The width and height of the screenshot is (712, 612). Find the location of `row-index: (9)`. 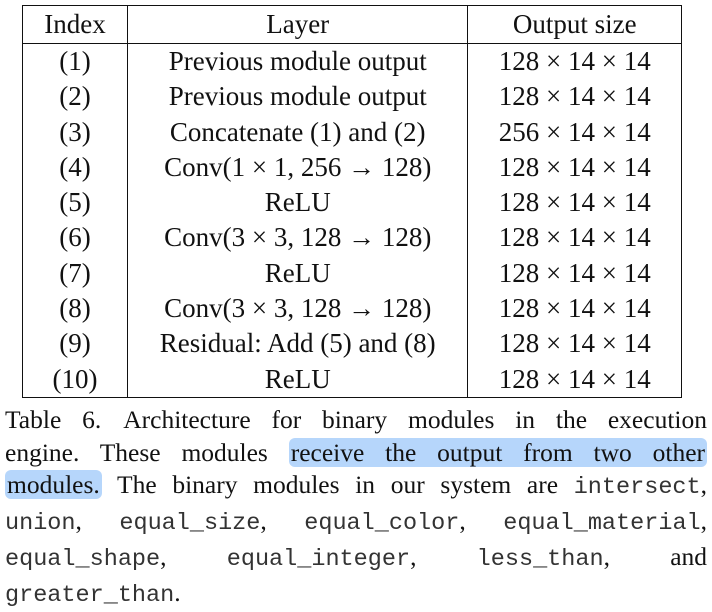

row-index: (9) is located at coordinates (75, 344).